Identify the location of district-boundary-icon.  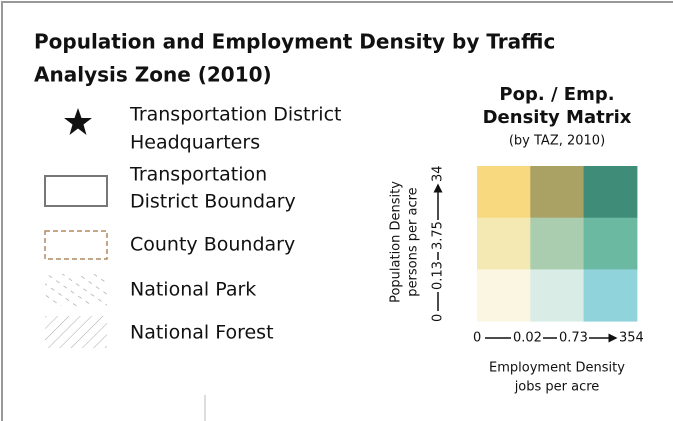
(76, 191).